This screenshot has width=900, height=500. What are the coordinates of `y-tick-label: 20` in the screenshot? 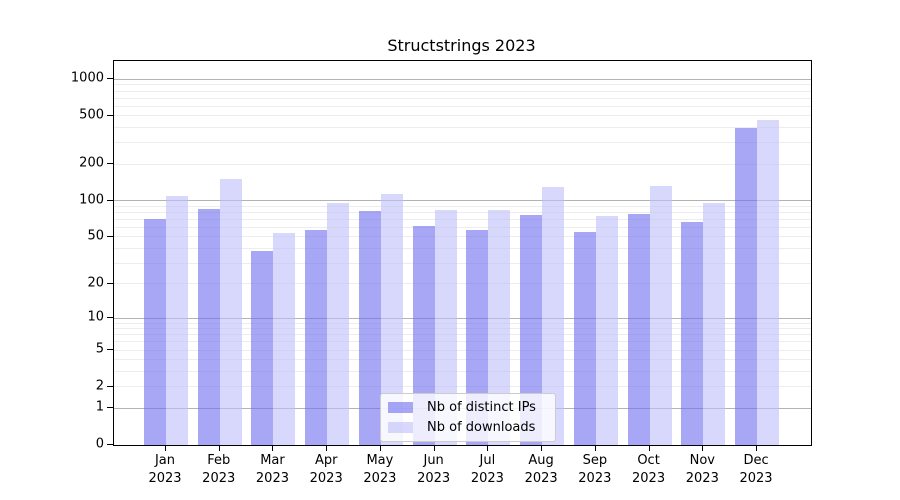 It's located at (95, 283).